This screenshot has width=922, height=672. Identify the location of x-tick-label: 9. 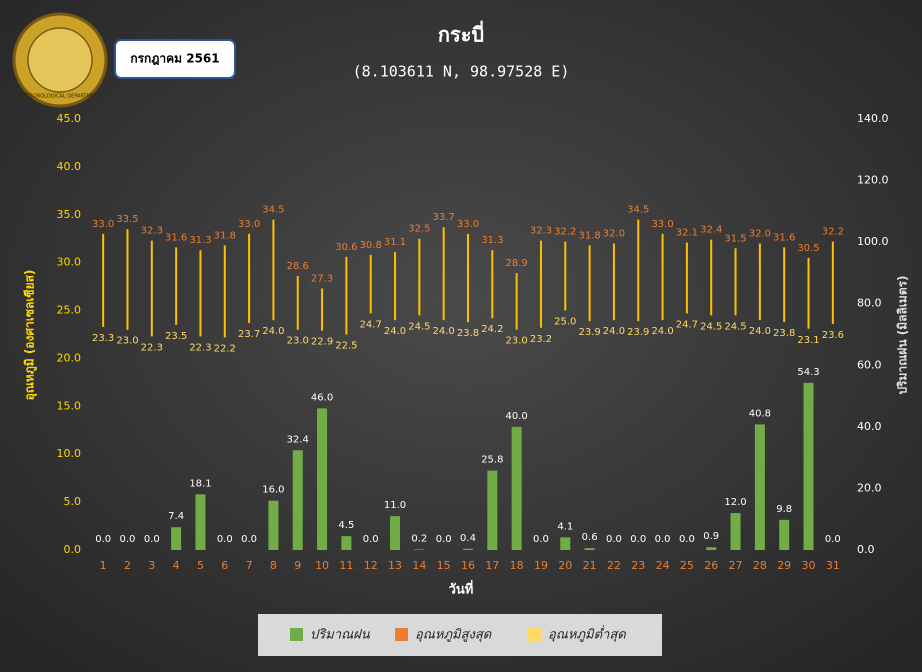
(297, 565).